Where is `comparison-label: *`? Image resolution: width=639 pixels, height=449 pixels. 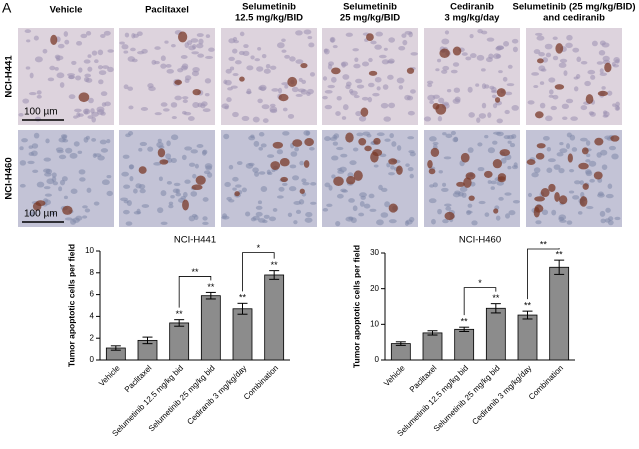
comparison-label: * is located at coordinates (480, 283).